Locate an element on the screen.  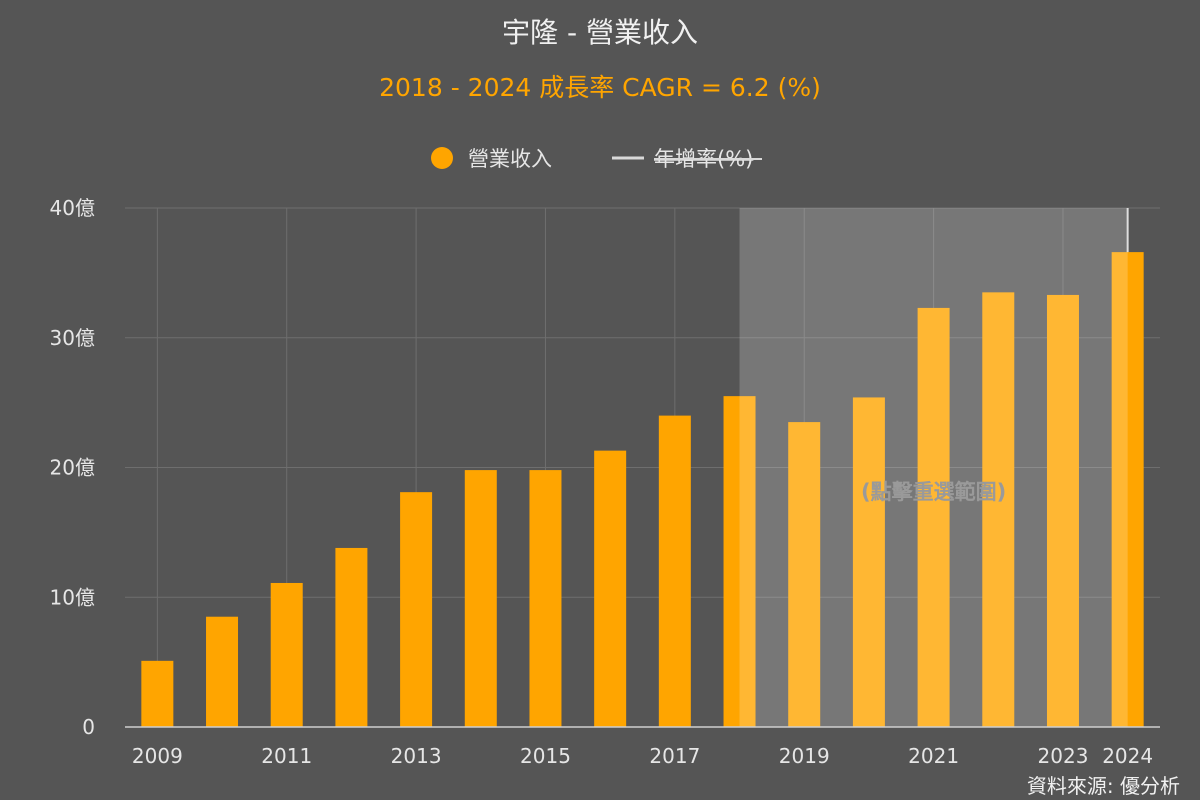
legend-item-yoy: 年增率(%) is located at coordinates (687, 159).